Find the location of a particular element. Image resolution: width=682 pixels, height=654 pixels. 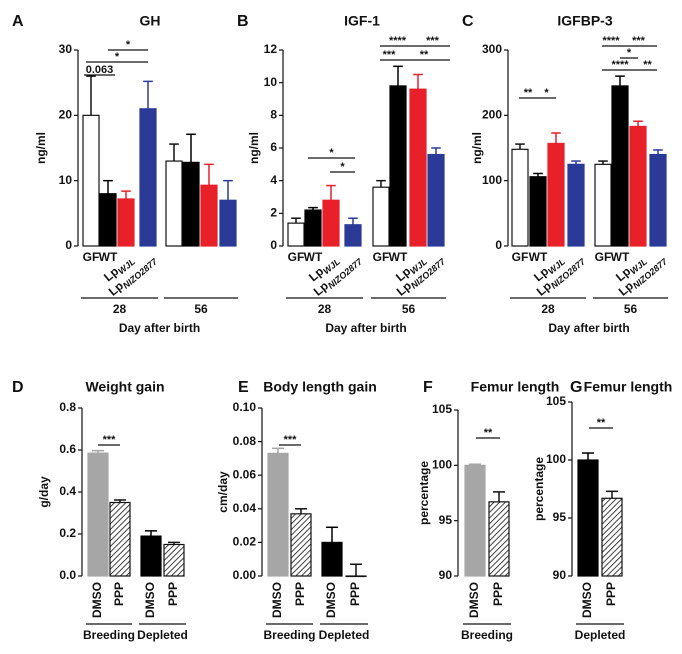

y-tick-label: 90 is located at coordinates (446, 575).